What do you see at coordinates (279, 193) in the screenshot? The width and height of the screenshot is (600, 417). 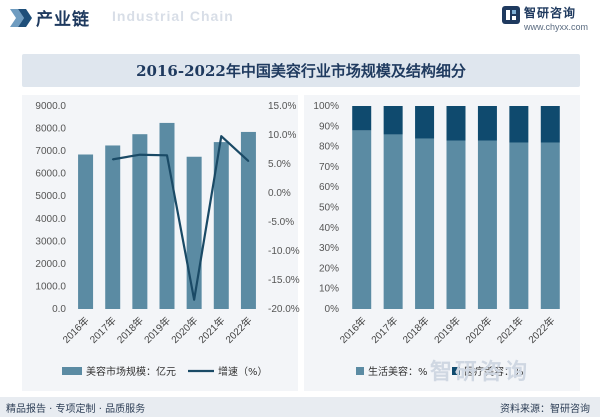 I see `right-y-tick-label: 0.0%` at bounding box center [279, 193].